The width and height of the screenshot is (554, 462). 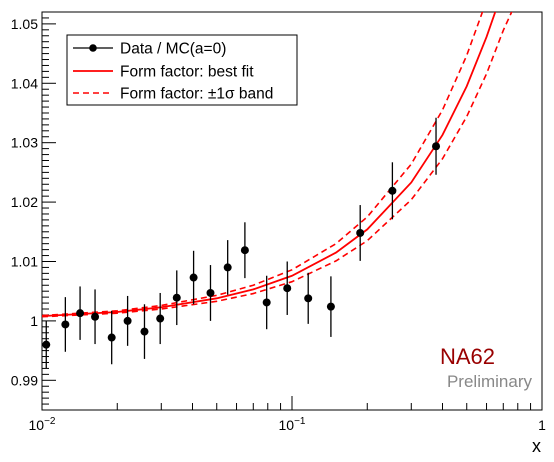 What do you see at coordinates (187, 72) in the screenshot?
I see `legend-label-fit: Form factor: best fit` at bounding box center [187, 72].